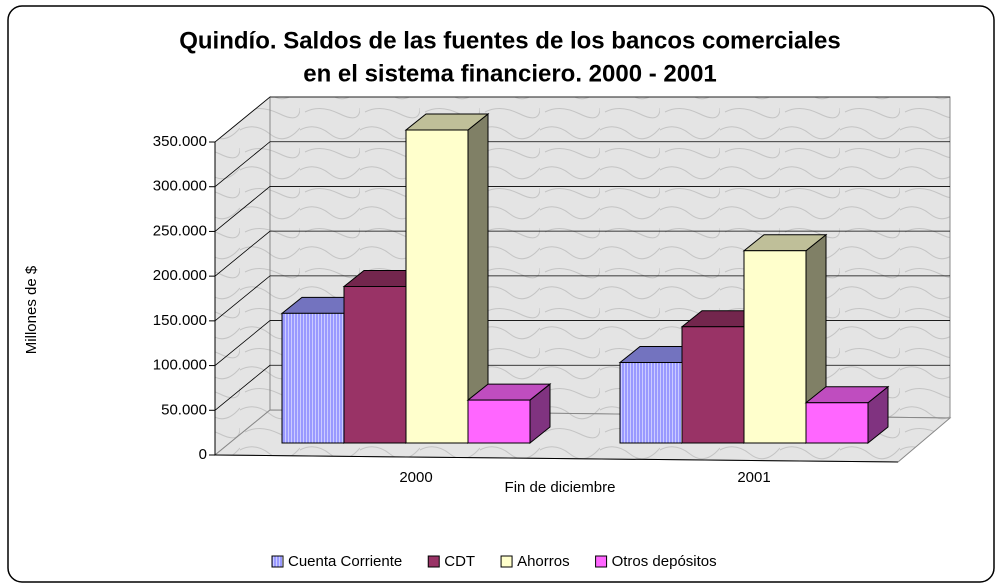  Describe the element at coordinates (203, 454) in the screenshot. I see `y-tick-label: 0` at that location.